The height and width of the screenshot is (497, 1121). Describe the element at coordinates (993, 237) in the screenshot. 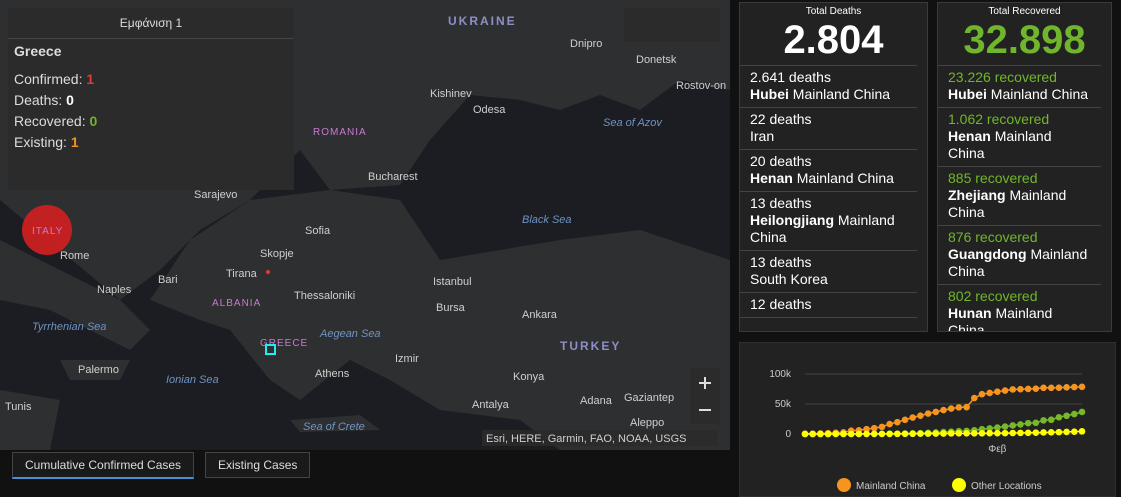

I see `item-count: 876 recovered` at that location.